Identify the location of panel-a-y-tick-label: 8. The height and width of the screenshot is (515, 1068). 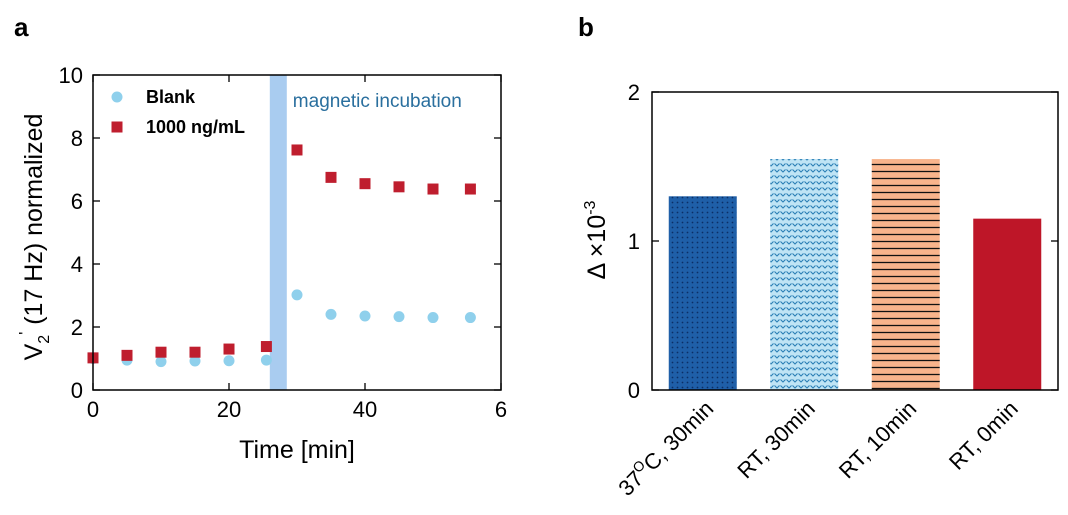
(77, 138).